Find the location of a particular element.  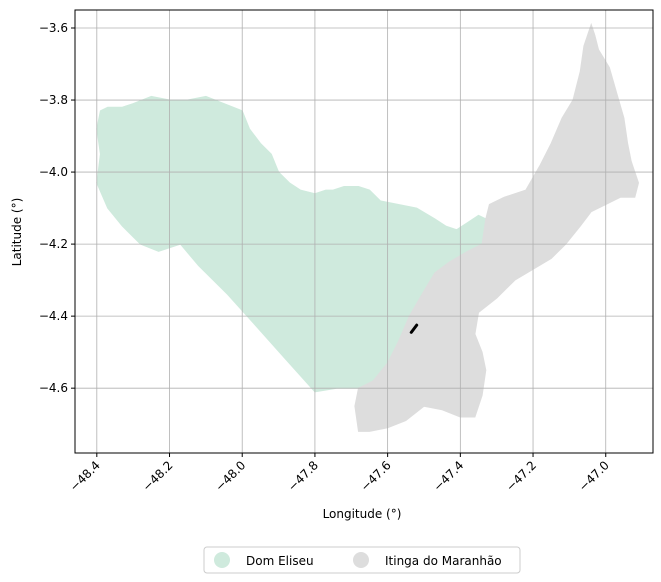

x-tick-label: −48.2 is located at coordinates (158, 476).